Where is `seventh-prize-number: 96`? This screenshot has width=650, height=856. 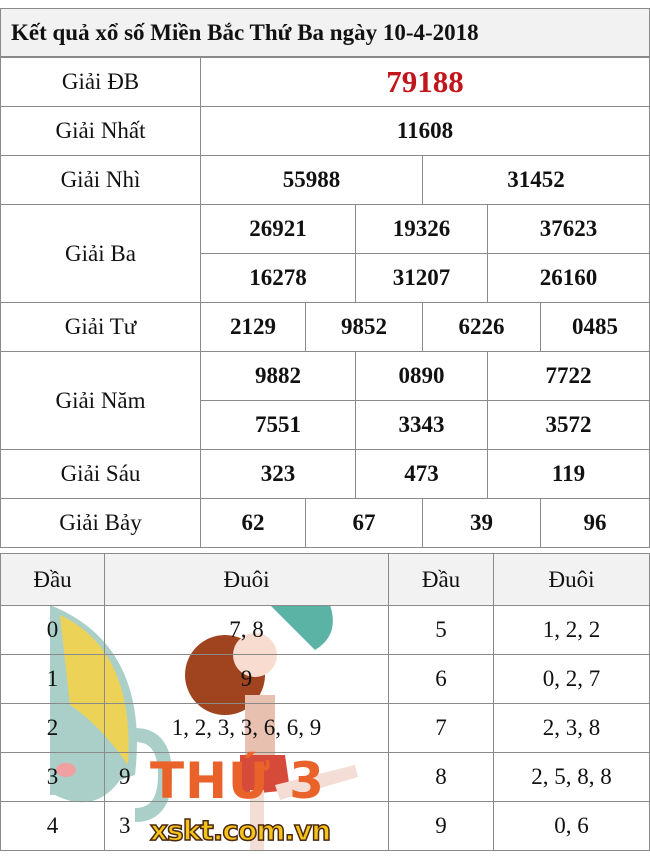 seventh-prize-number: 96 is located at coordinates (595, 523).